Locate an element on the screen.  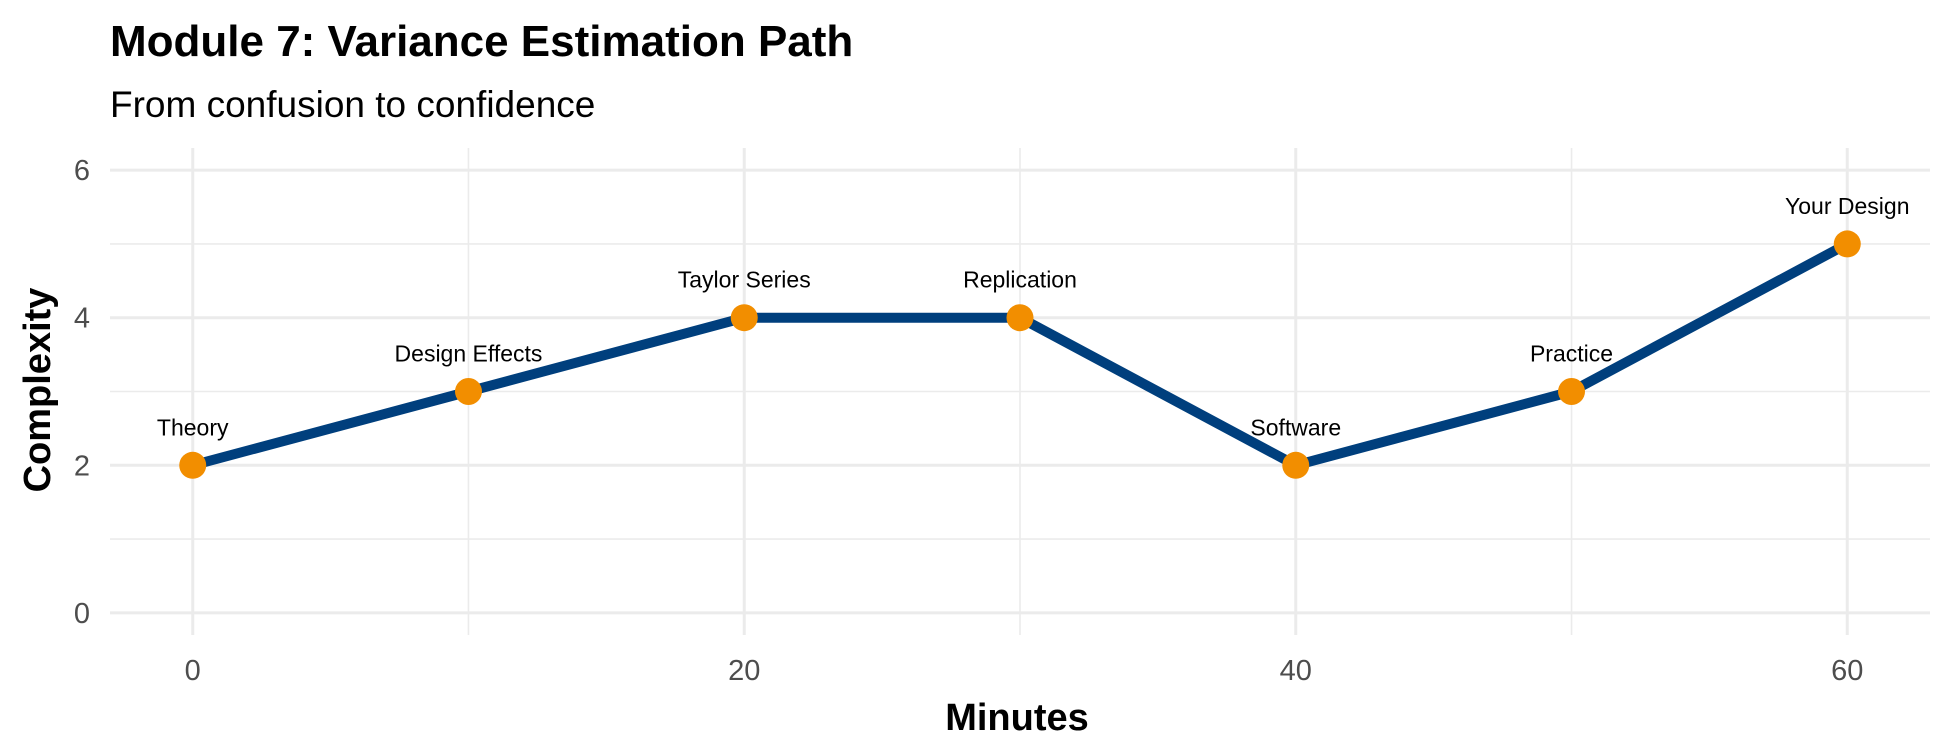
point-label: Theory is located at coordinates (193, 427).